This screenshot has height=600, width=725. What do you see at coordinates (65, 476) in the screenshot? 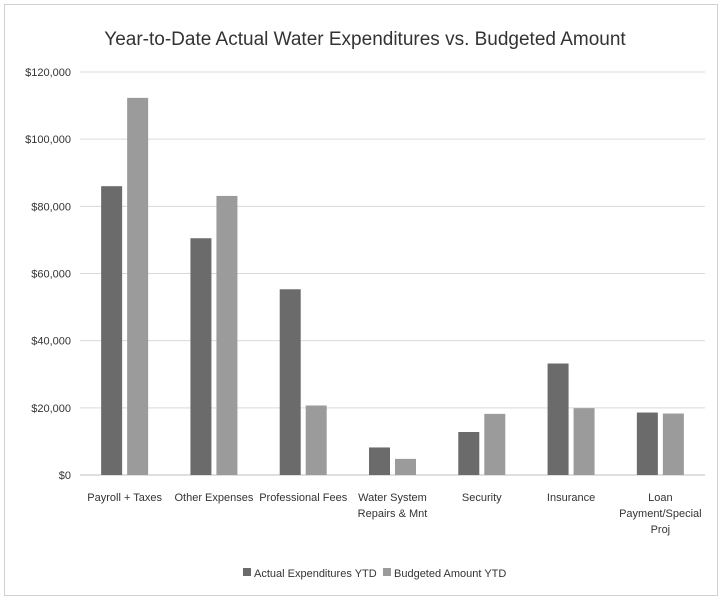
I see `y-tick-label: $0` at bounding box center [65, 476].